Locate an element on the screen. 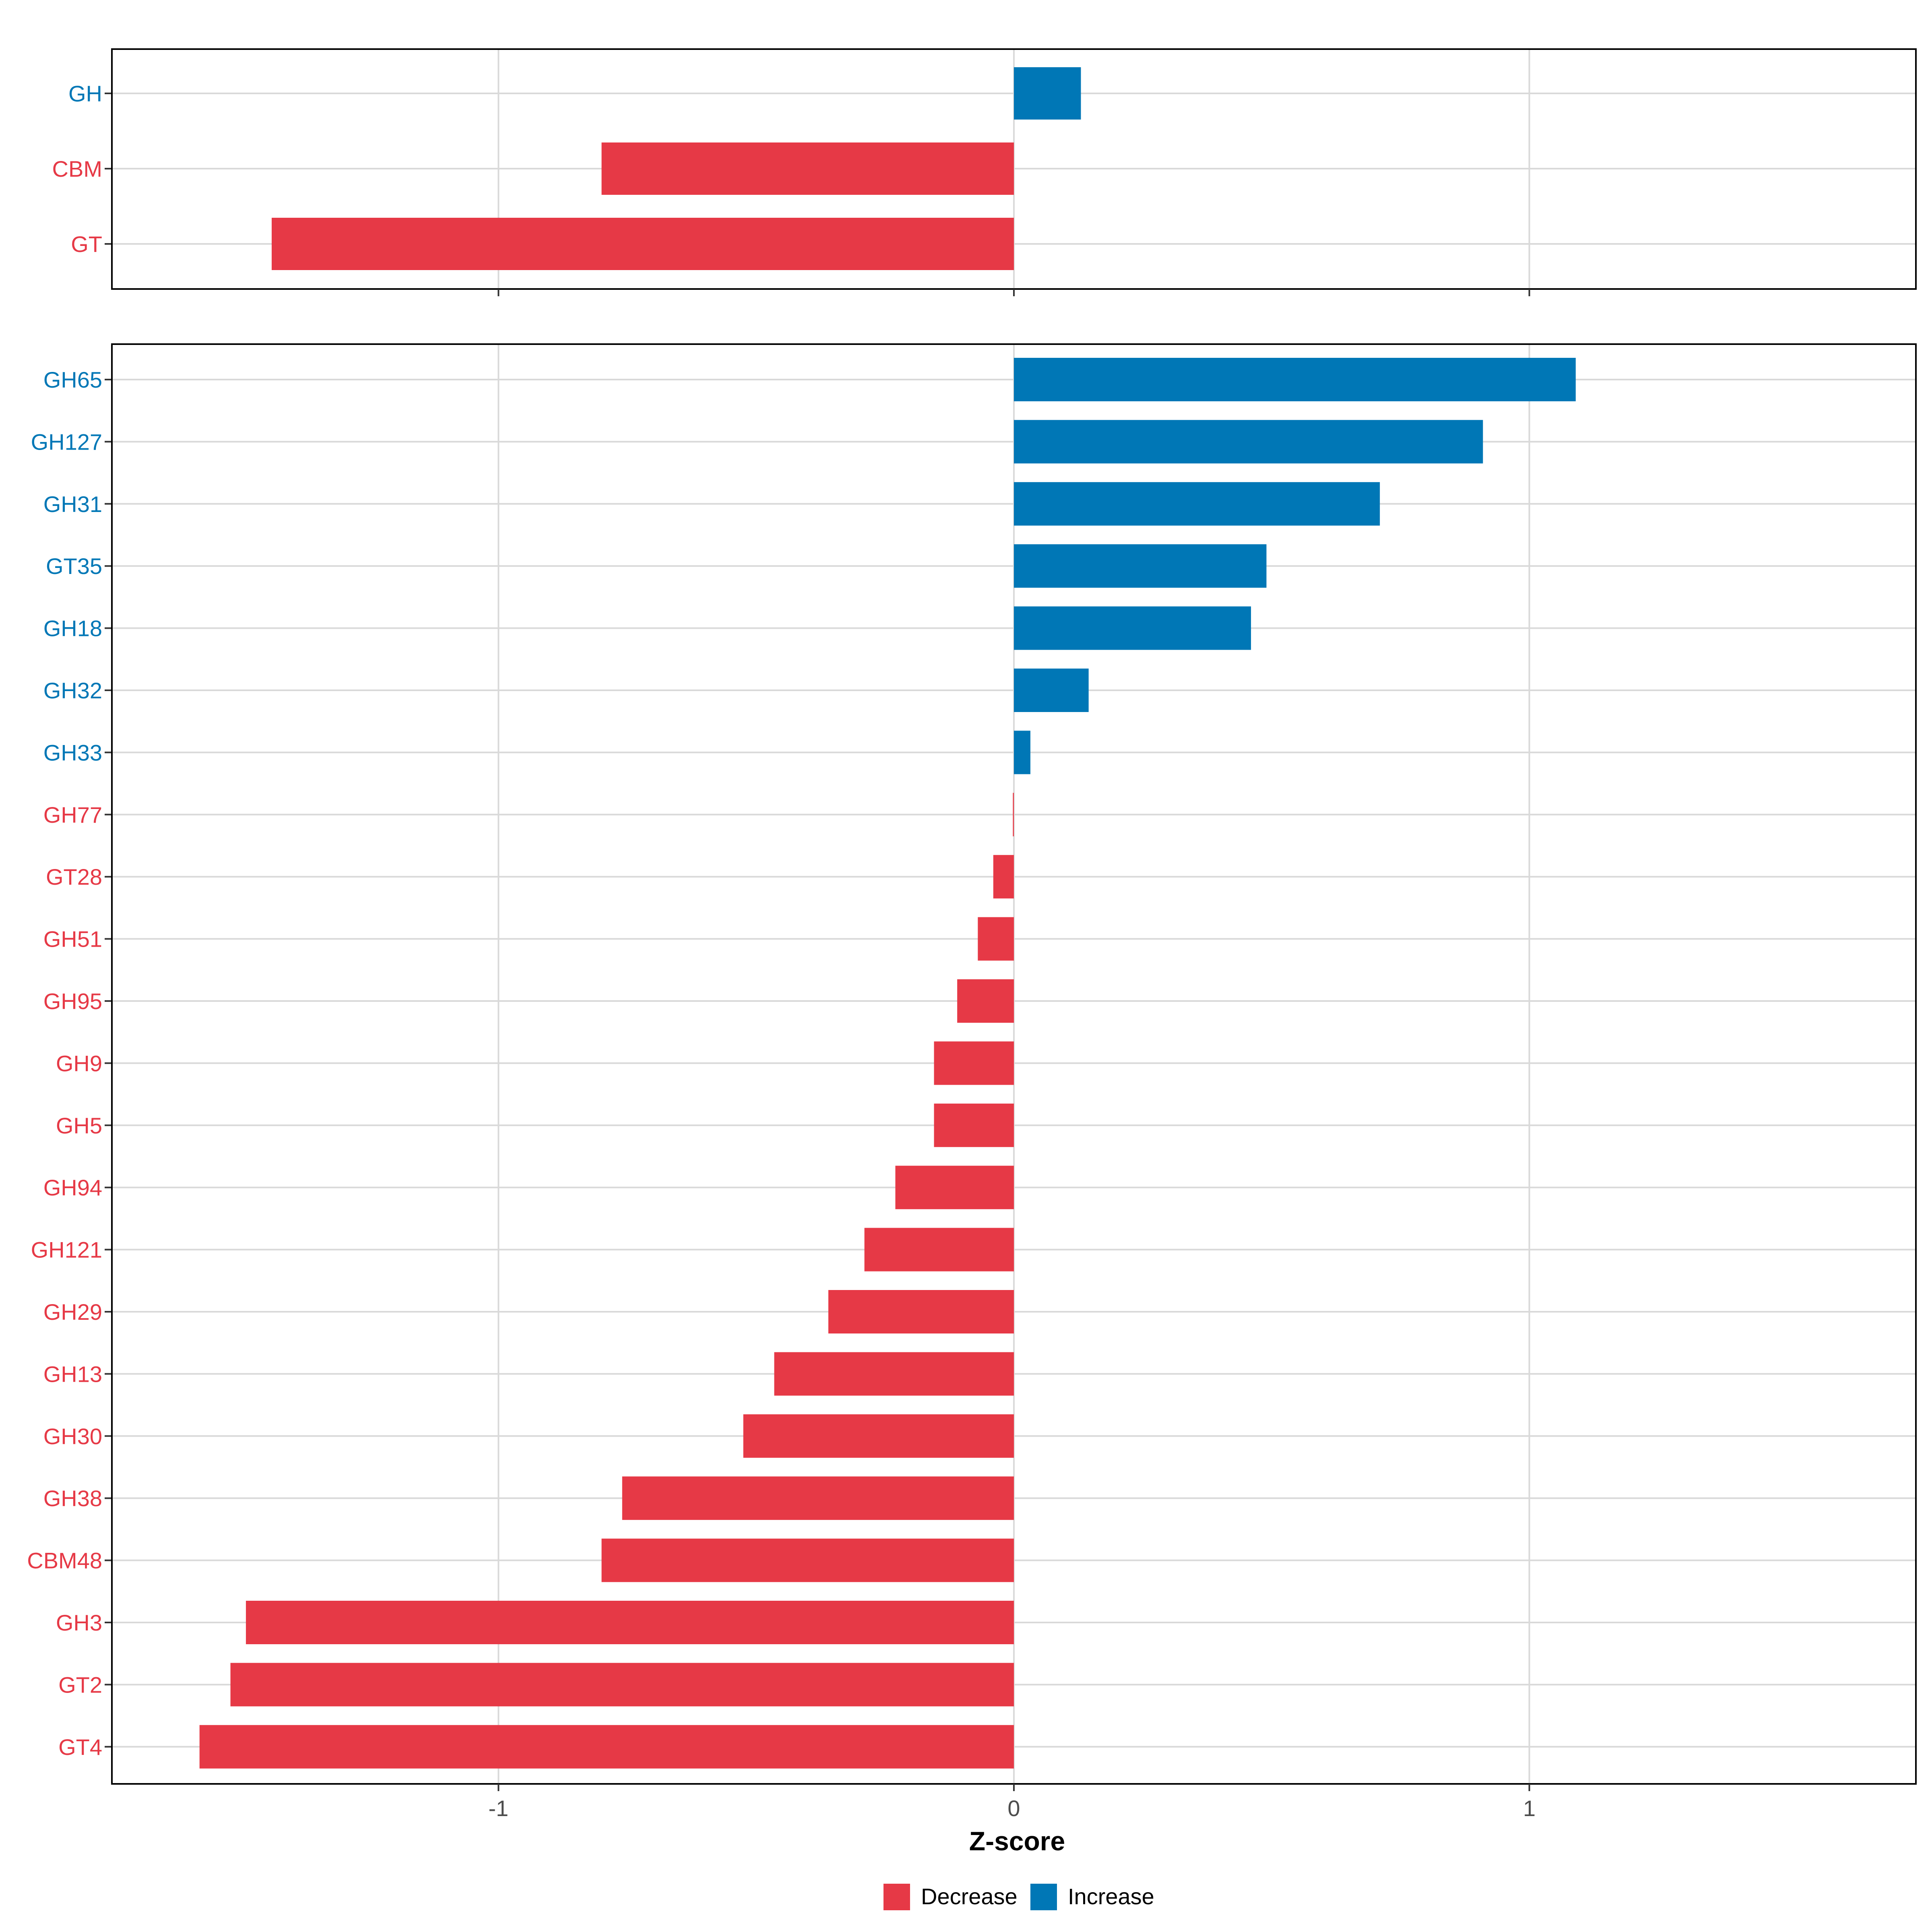 The image size is (1932, 1932). bar-gh29 is located at coordinates (921, 1311).